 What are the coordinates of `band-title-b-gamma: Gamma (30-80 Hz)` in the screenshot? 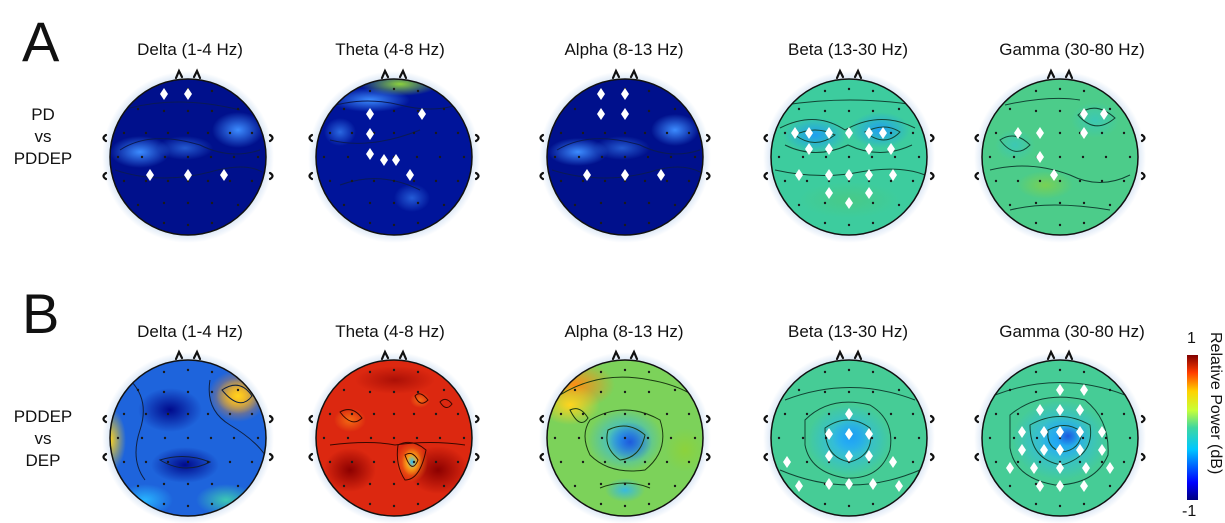 It's located at (1072, 331).